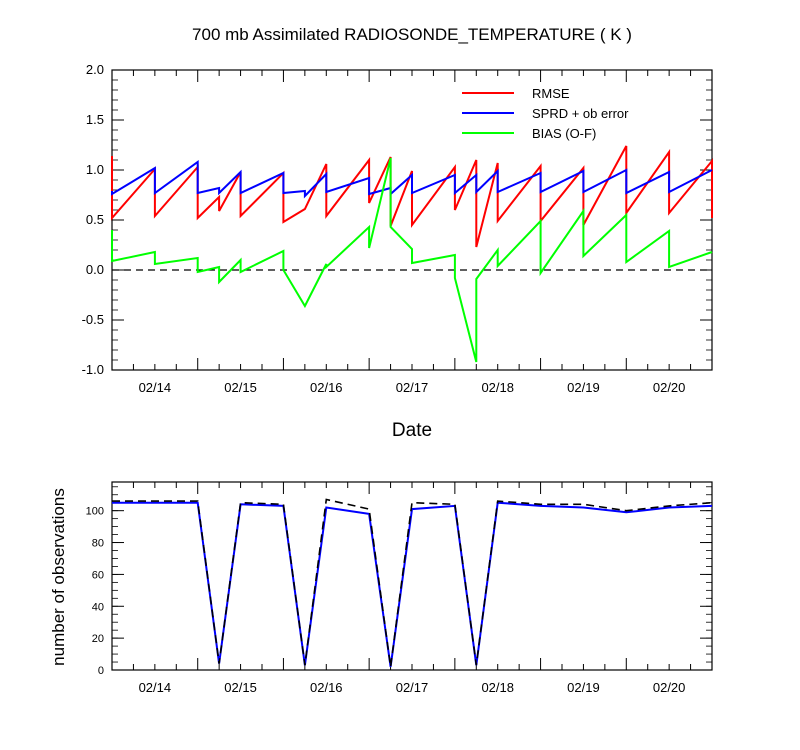  Describe the element at coordinates (101, 671) in the screenshot. I see `y-tick-label: 0` at that location.